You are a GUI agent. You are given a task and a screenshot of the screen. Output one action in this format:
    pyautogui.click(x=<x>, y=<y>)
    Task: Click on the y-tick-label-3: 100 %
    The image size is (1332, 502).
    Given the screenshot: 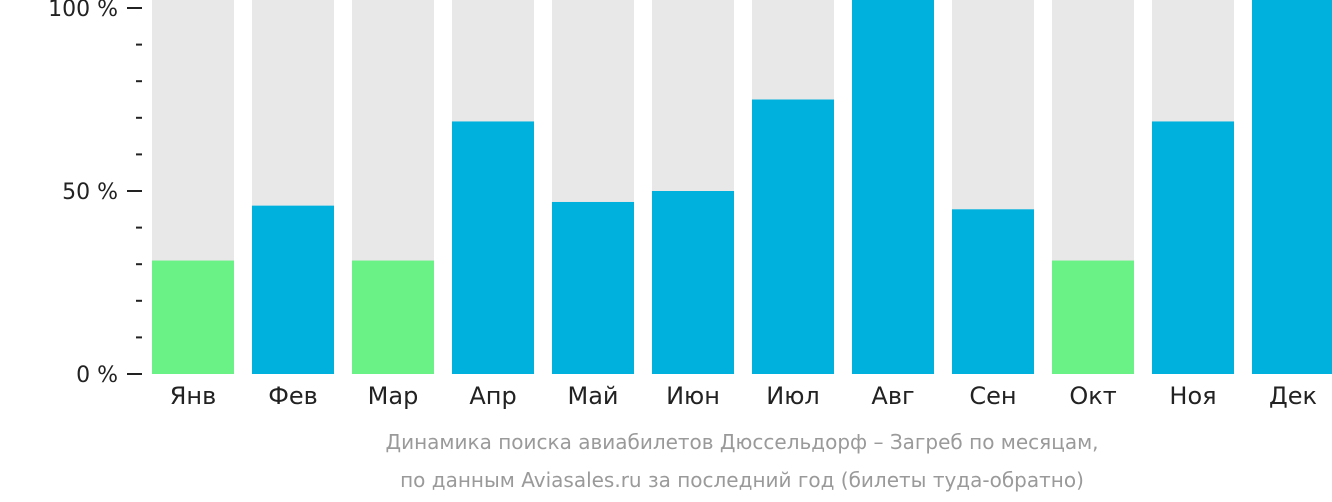 What is the action you would take?
    pyautogui.click(x=83, y=11)
    